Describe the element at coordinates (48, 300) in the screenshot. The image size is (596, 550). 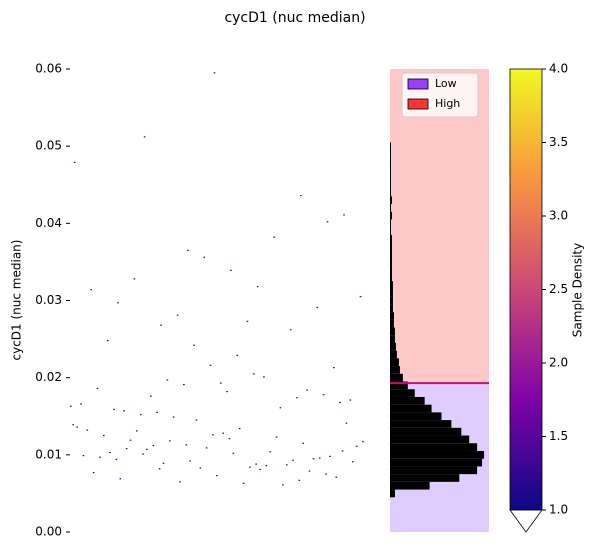
I see `y-tick-label: 0.03` at that location.